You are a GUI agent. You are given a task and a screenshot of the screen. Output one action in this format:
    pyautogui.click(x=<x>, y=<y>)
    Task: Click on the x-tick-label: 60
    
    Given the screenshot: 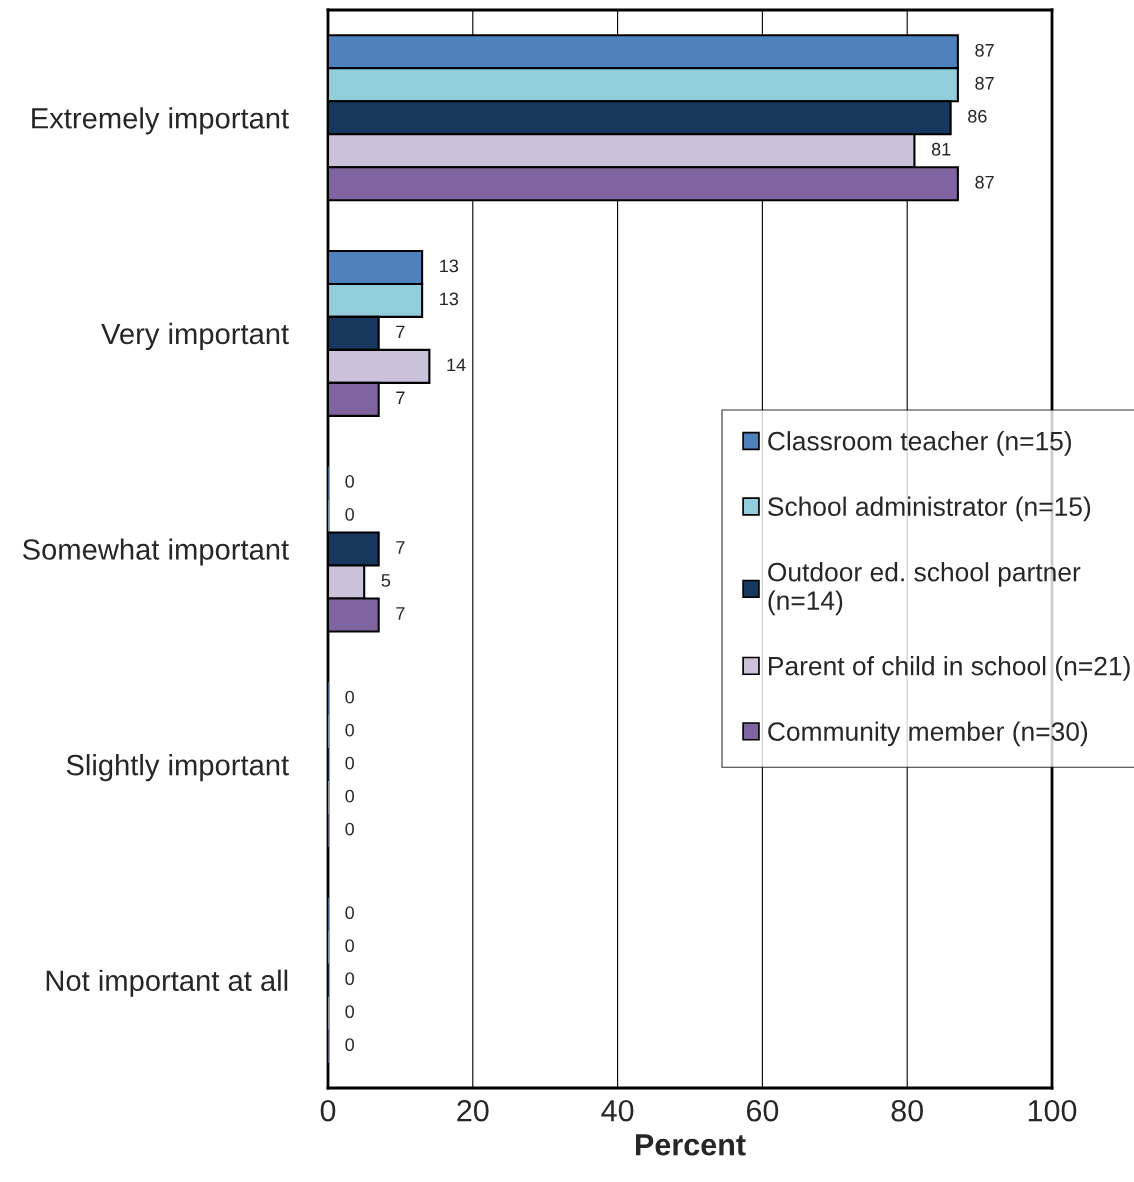 What is the action you would take?
    pyautogui.click(x=762, y=1110)
    